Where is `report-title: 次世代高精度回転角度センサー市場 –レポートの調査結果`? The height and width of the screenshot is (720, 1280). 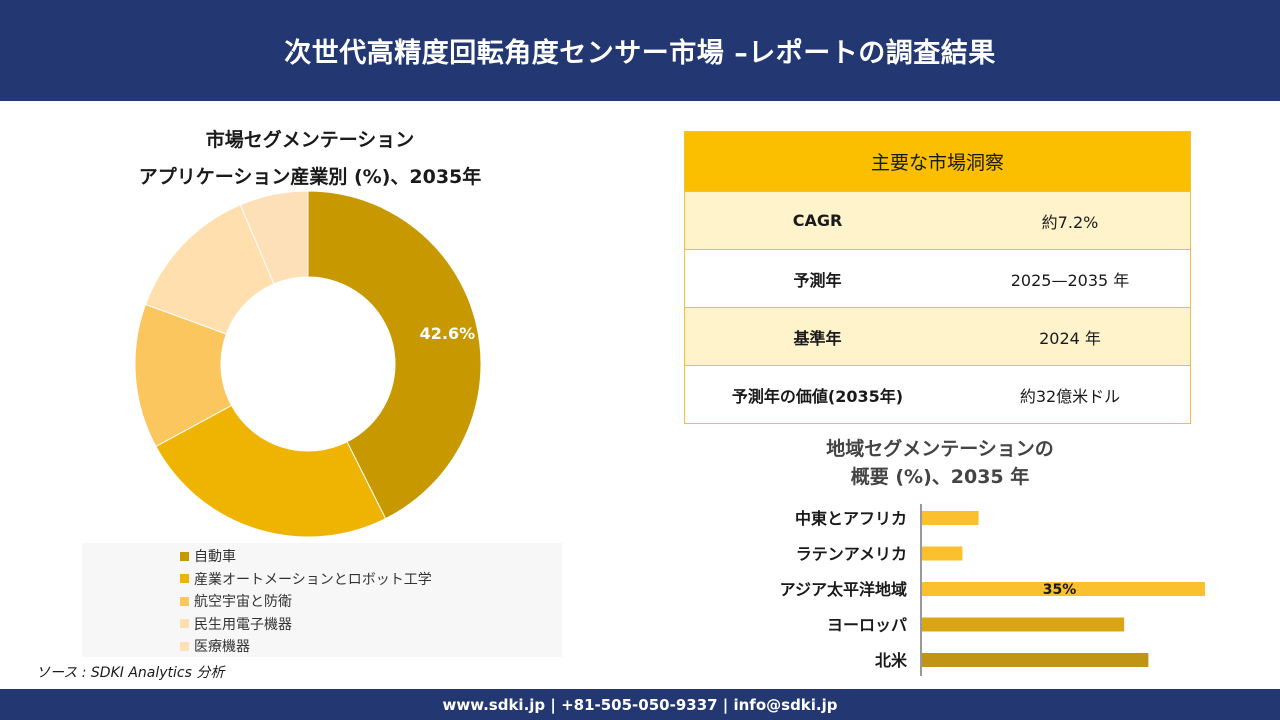 report-title: 次世代高精度回転角度センサー市場 –レポートの調査結果 is located at coordinates (640, 53).